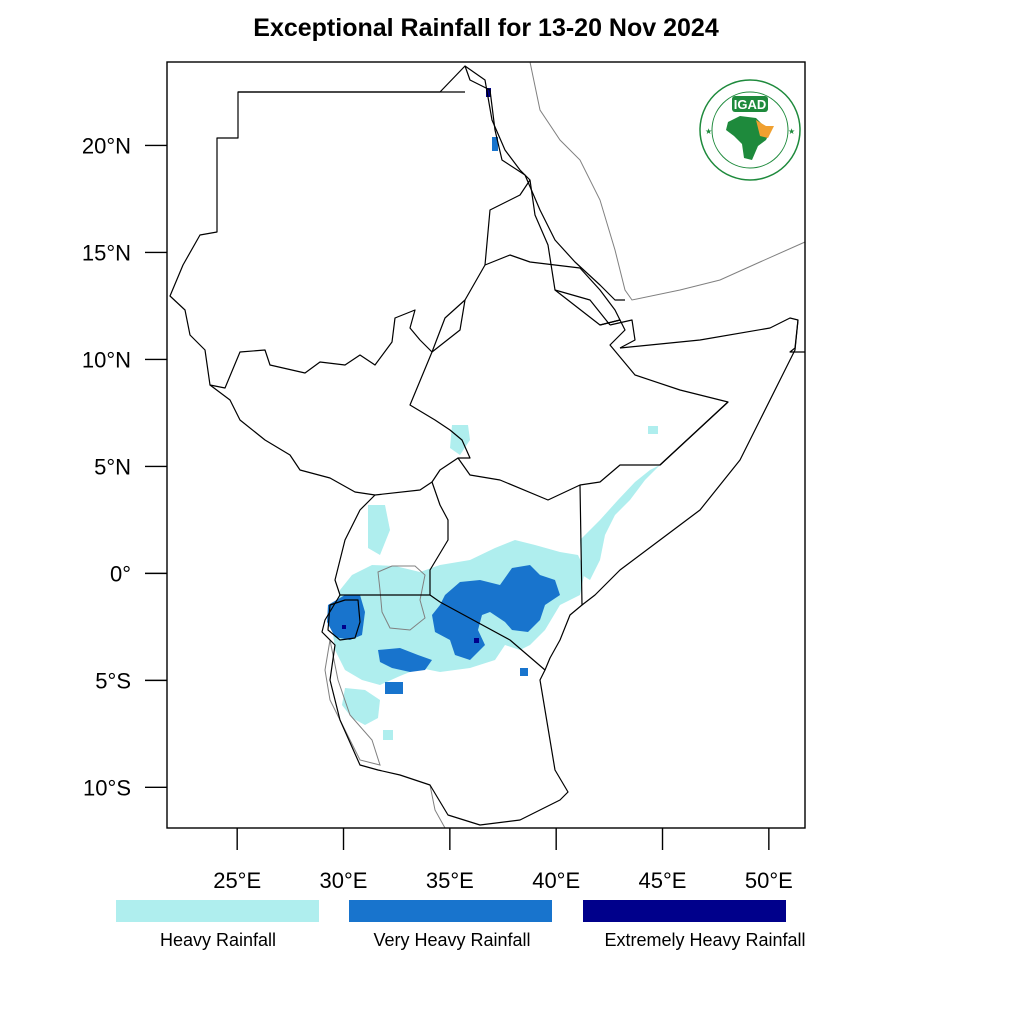 Image resolution: width=1024 pixels, height=1024 pixels. I want to click on very-heavy-rainfall-areas, so click(443, 415).